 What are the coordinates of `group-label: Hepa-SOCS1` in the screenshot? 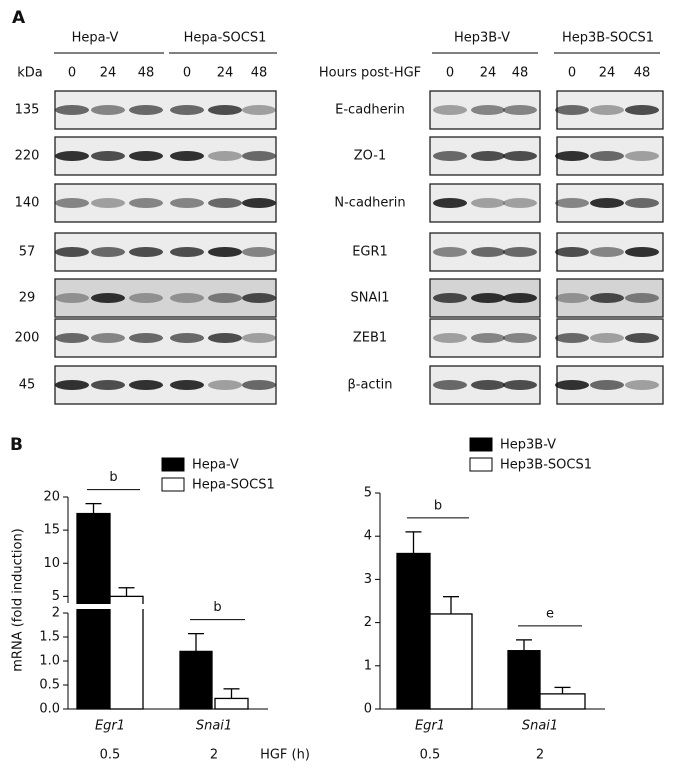 It's located at (225, 38).